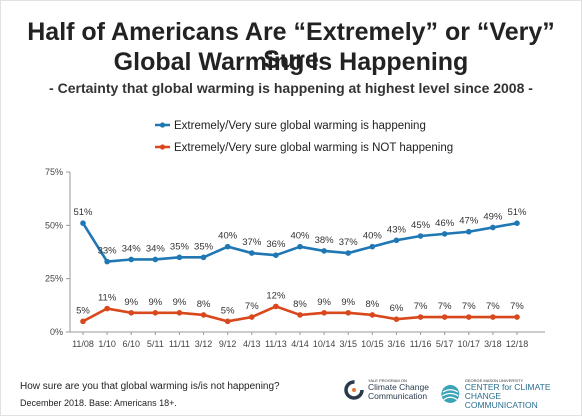 The image size is (582, 416). What do you see at coordinates (276, 295) in the screenshot?
I see `data-label: 12%` at bounding box center [276, 295].